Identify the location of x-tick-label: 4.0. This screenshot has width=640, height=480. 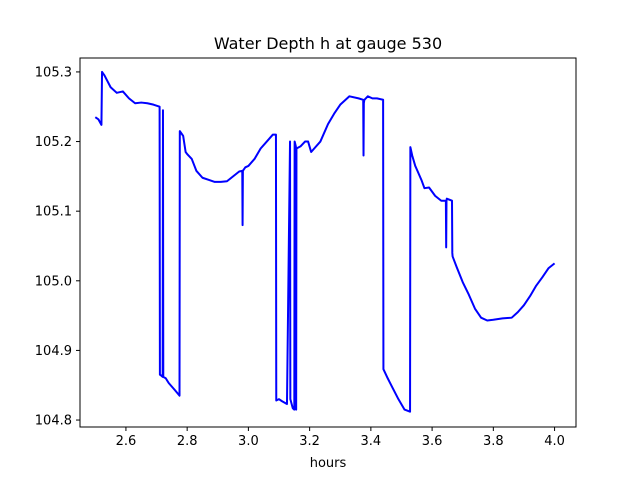
(554, 441).